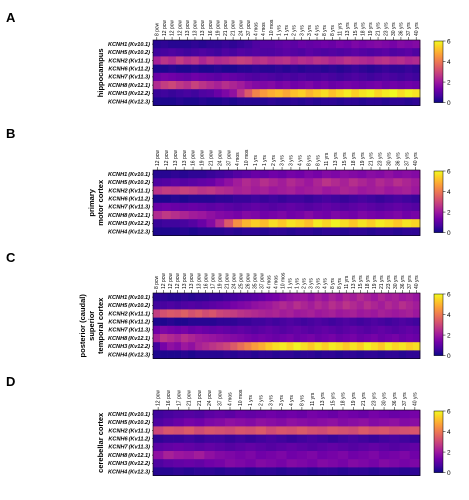 The height and width of the screenshot is (500, 469). Describe the element at coordinates (139, 464) in the screenshot. I see `channel-name: (Kv12.2)` at that location.